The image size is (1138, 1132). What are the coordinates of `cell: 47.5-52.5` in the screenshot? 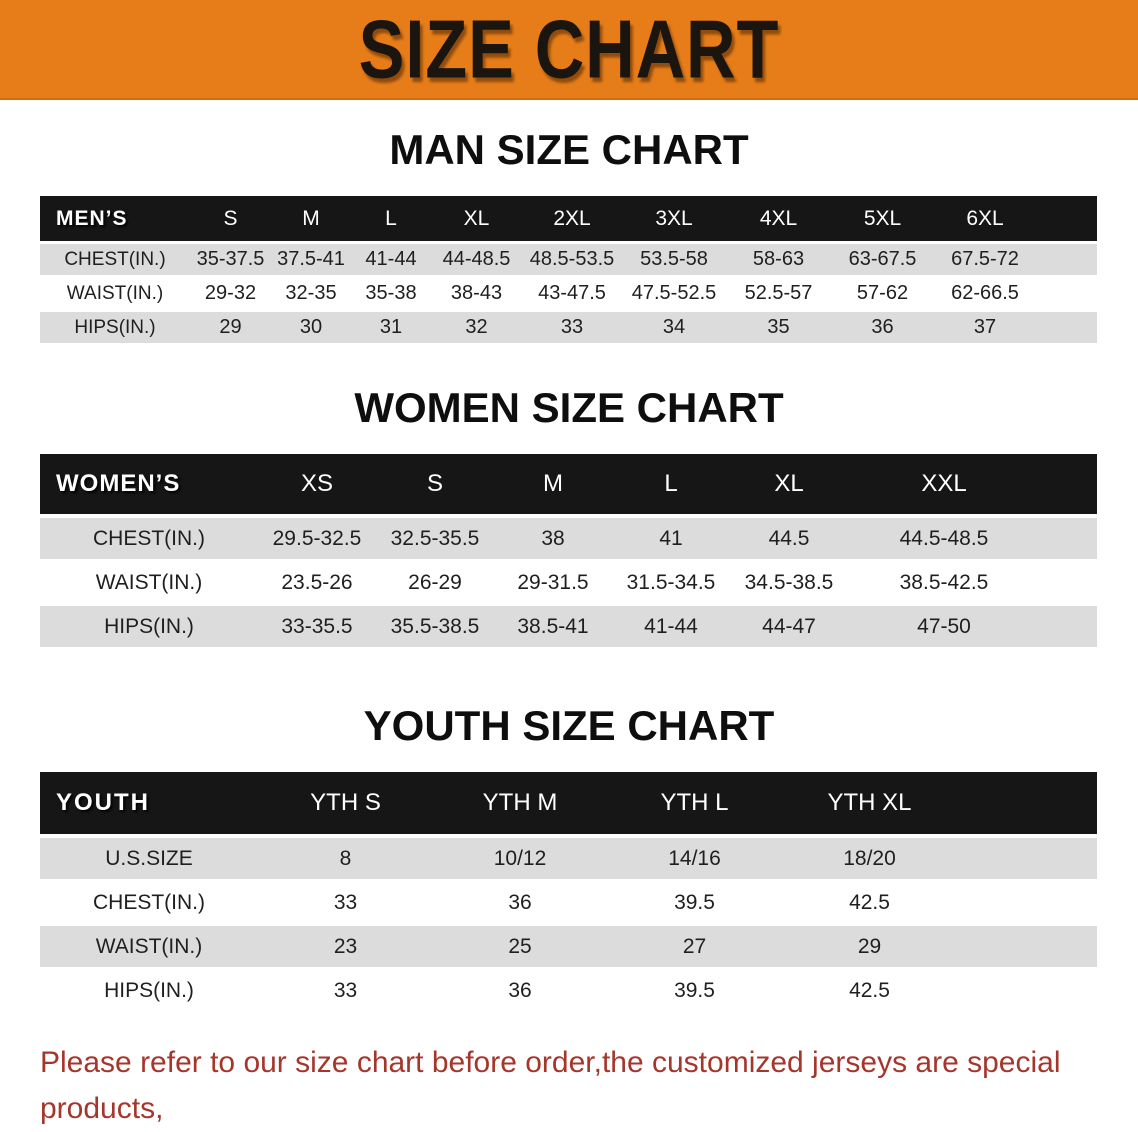 It's located at (674, 295).